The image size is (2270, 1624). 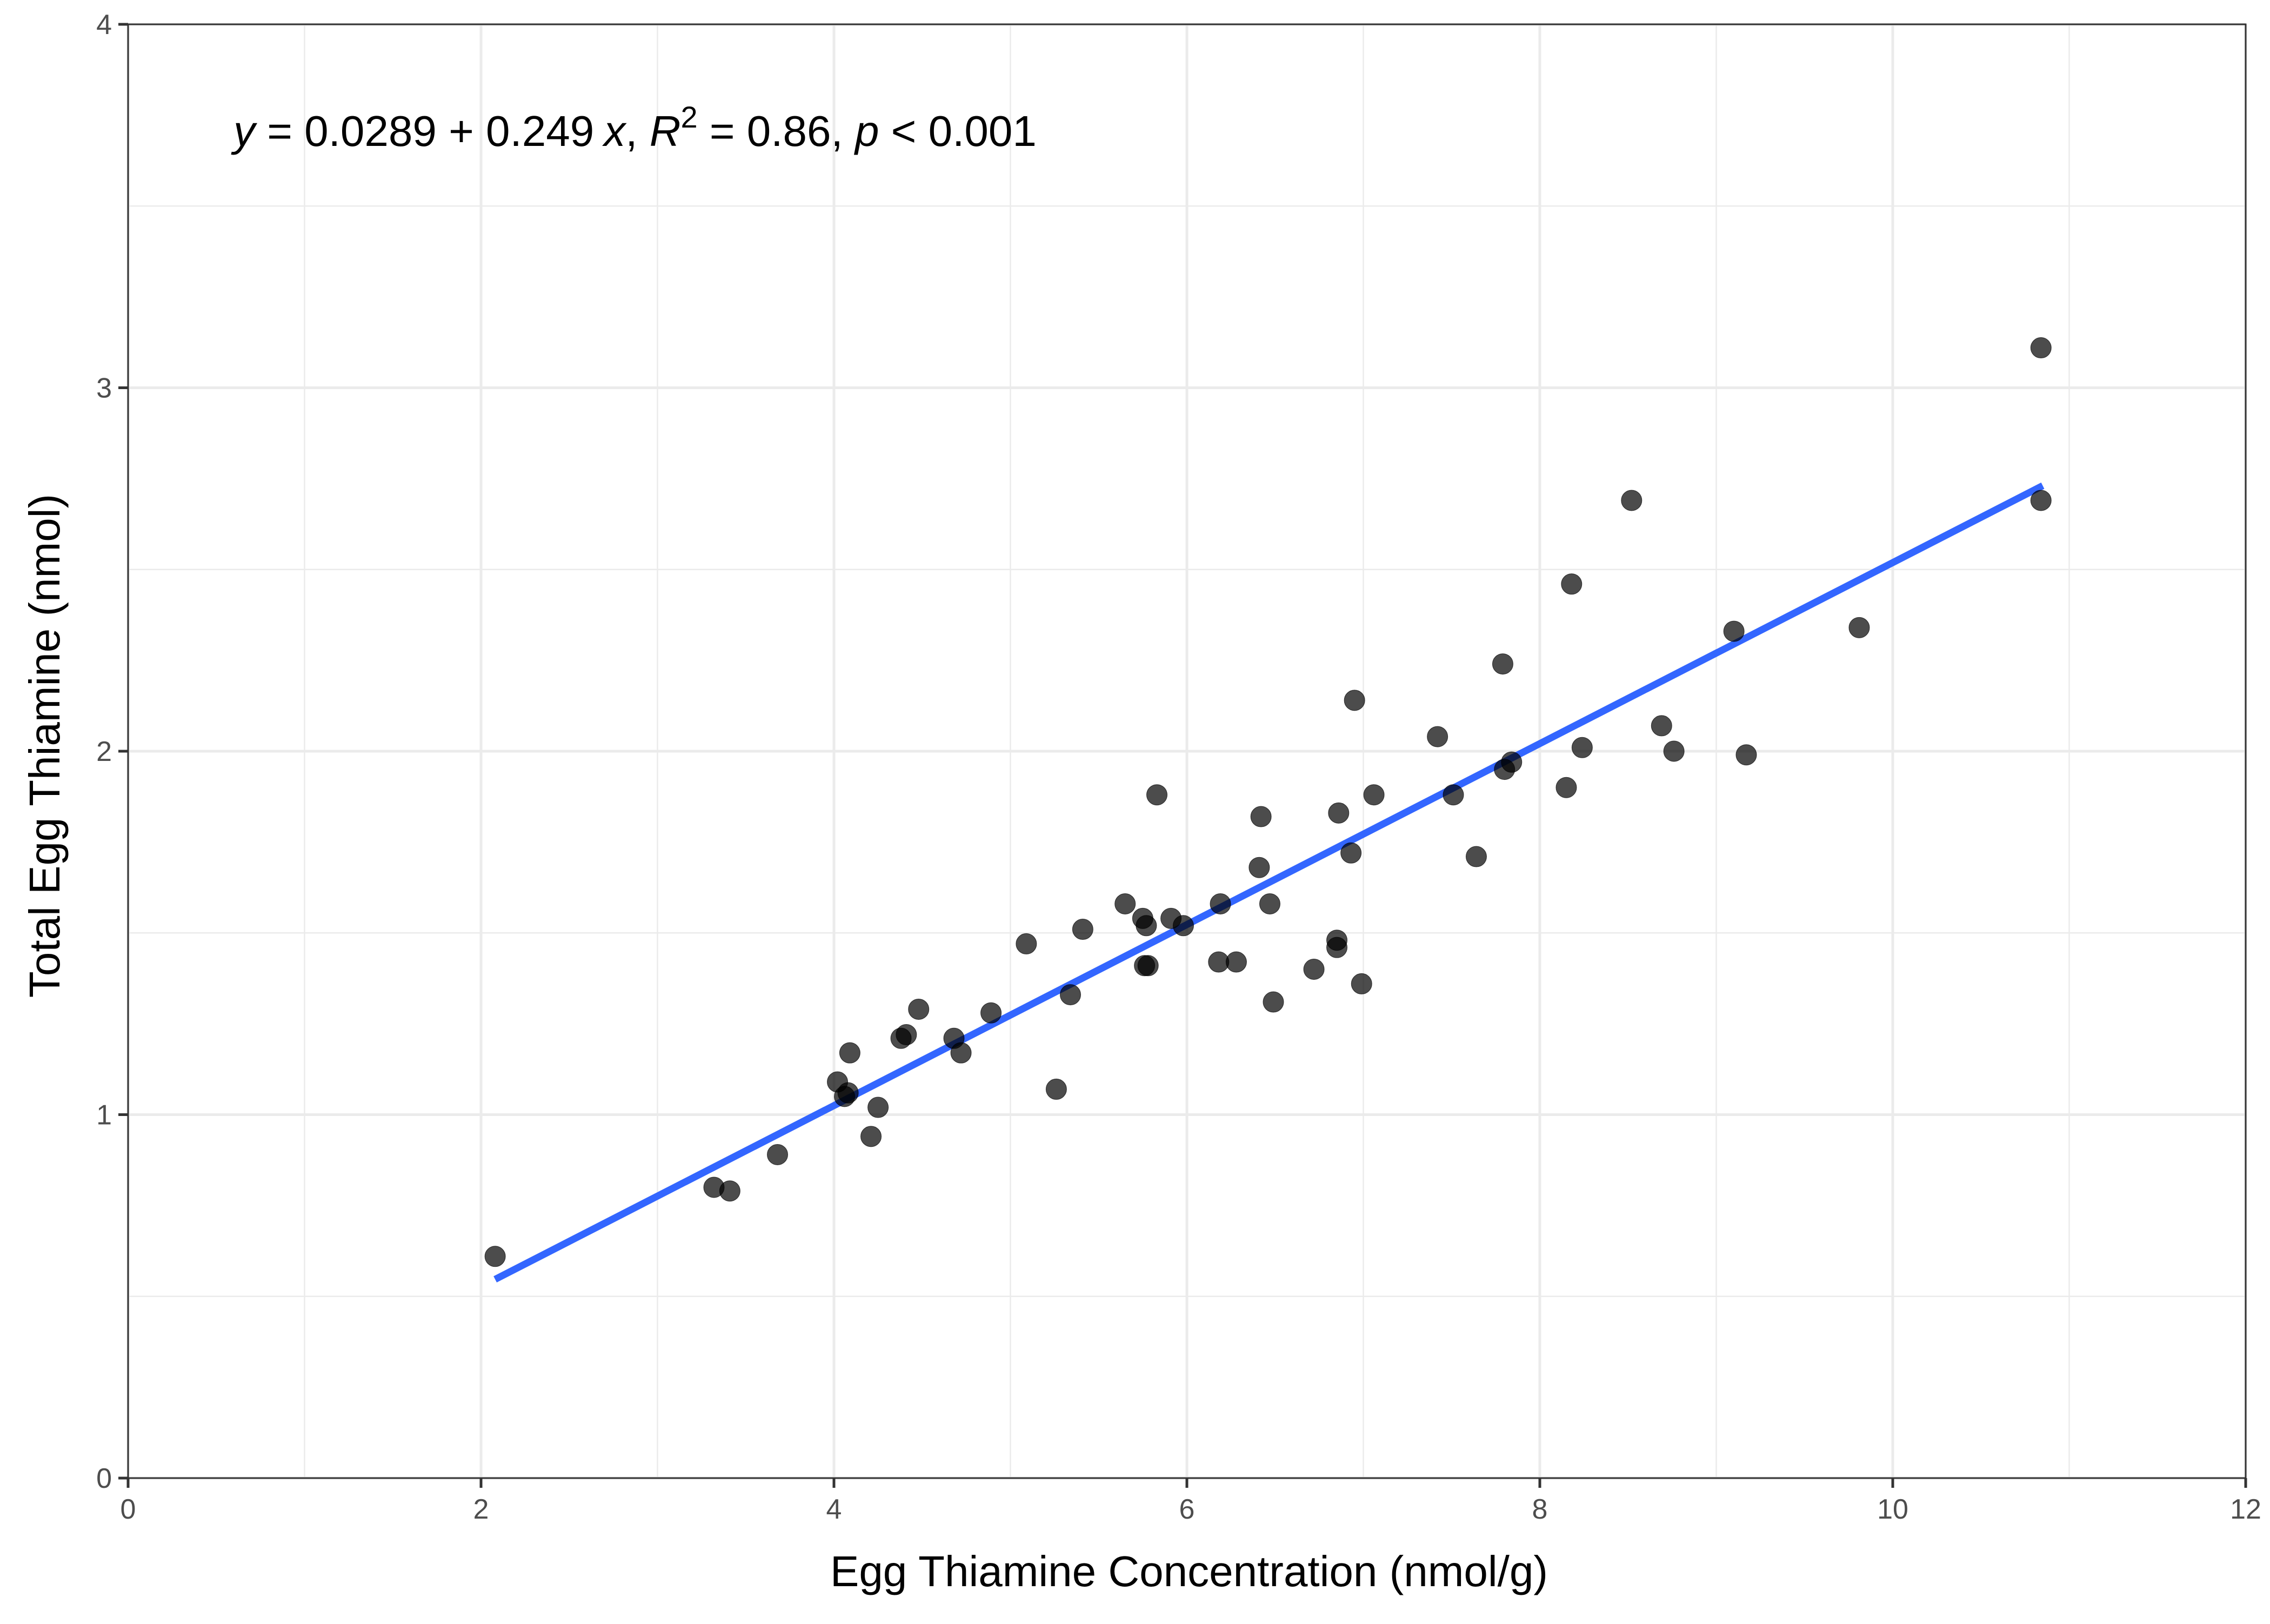 What do you see at coordinates (104, 1479) in the screenshot?
I see `y-tick-label: 0` at bounding box center [104, 1479].